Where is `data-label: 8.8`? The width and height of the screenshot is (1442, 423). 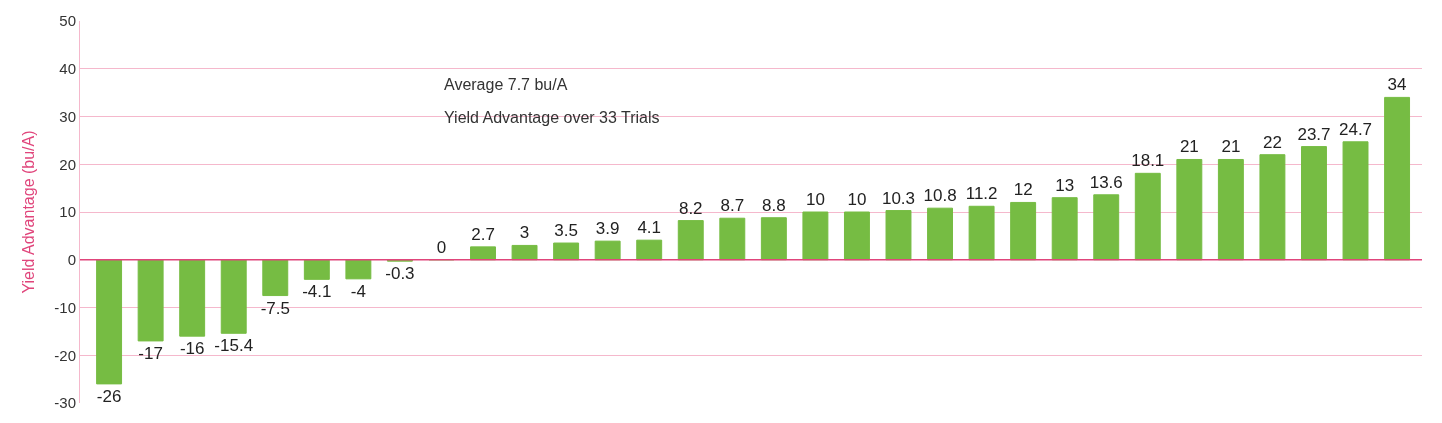
data-label: 8.8 is located at coordinates (774, 205).